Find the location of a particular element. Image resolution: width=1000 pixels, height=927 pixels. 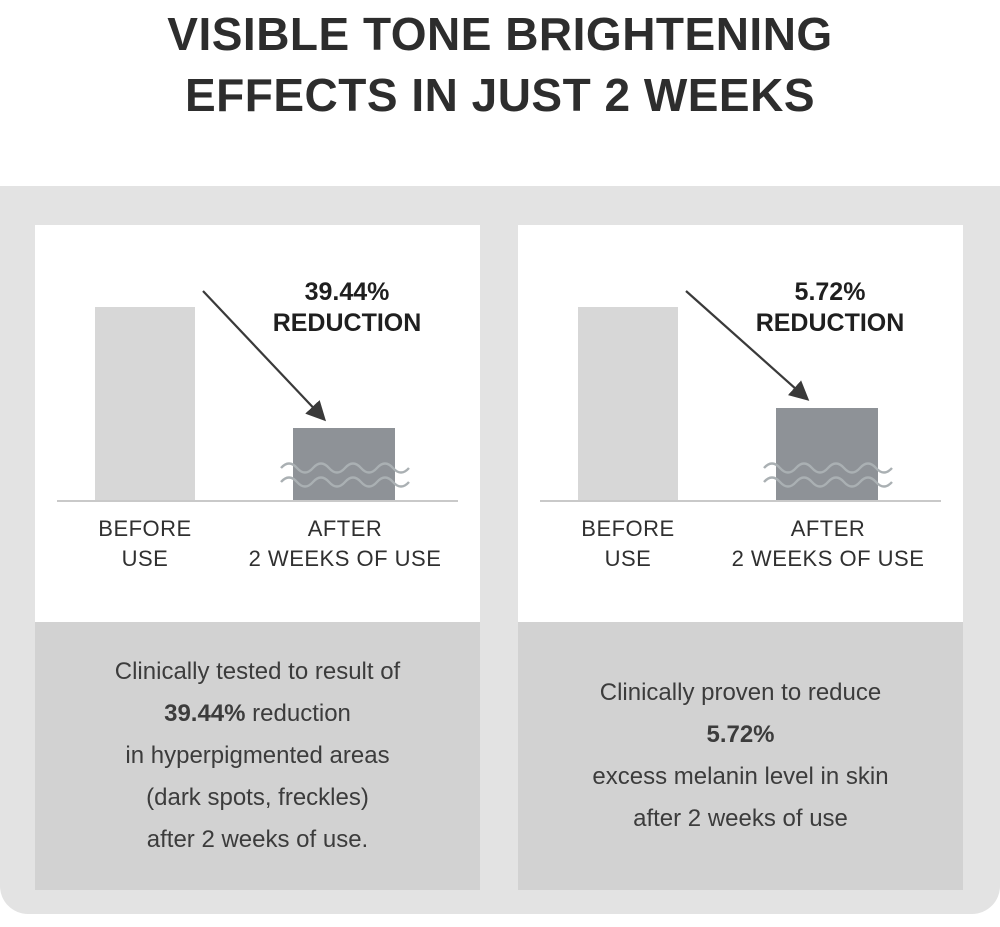

caption-bold-value: 5.72% is located at coordinates (740, 734).